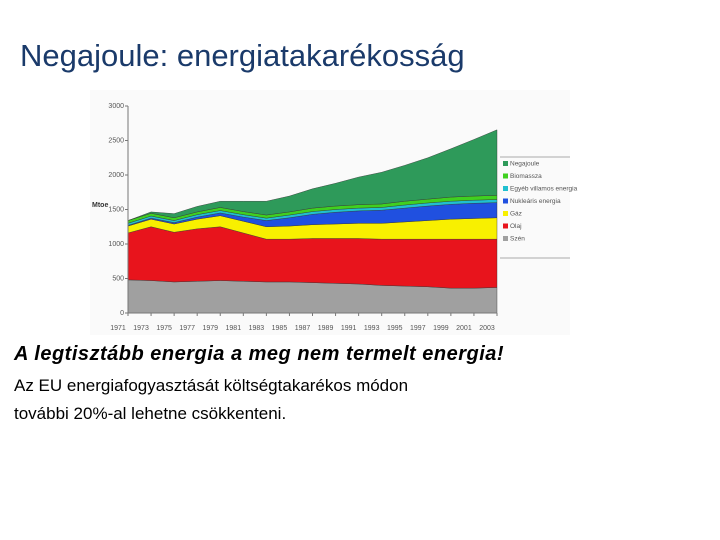 This screenshot has width=720, height=540. I want to click on x-tick-label: 1973, so click(141, 328).